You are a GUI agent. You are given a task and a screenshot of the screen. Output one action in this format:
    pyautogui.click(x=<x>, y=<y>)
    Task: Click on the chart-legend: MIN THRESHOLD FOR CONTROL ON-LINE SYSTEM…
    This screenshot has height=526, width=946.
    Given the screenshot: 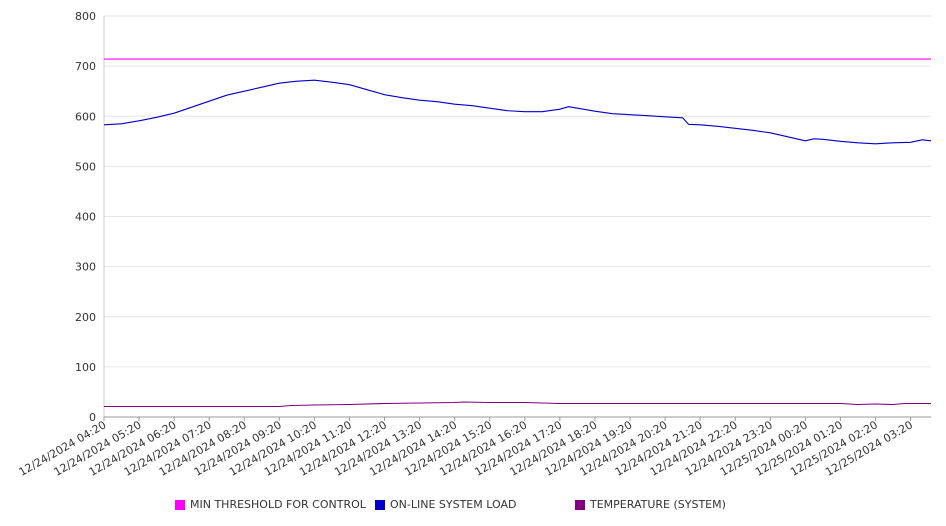 What is the action you would take?
    pyautogui.click(x=555, y=506)
    